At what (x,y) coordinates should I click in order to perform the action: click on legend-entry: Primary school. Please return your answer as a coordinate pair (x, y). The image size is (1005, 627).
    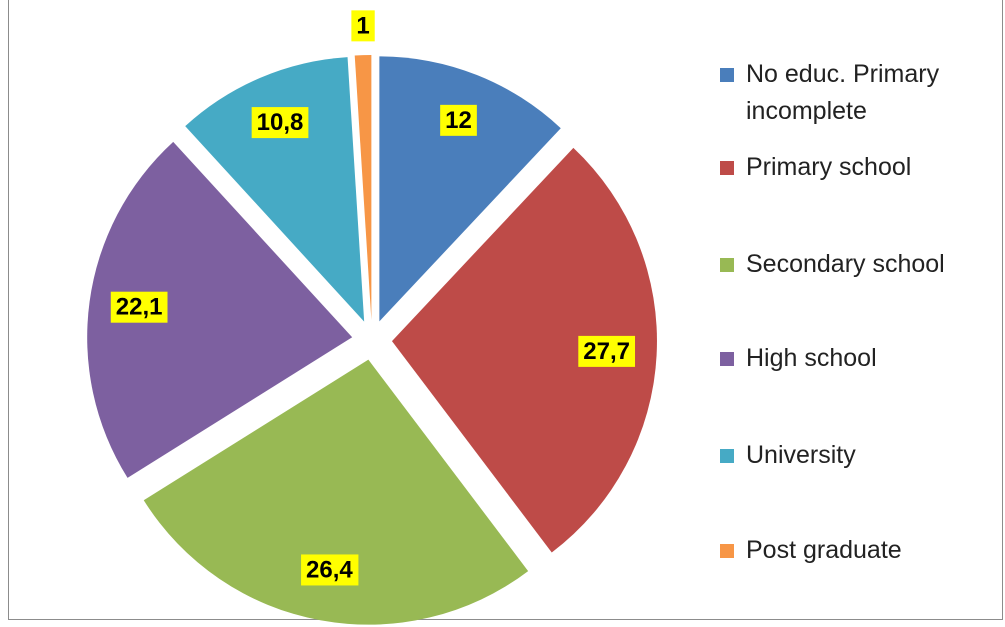
    Looking at the image, I should click on (855, 167).